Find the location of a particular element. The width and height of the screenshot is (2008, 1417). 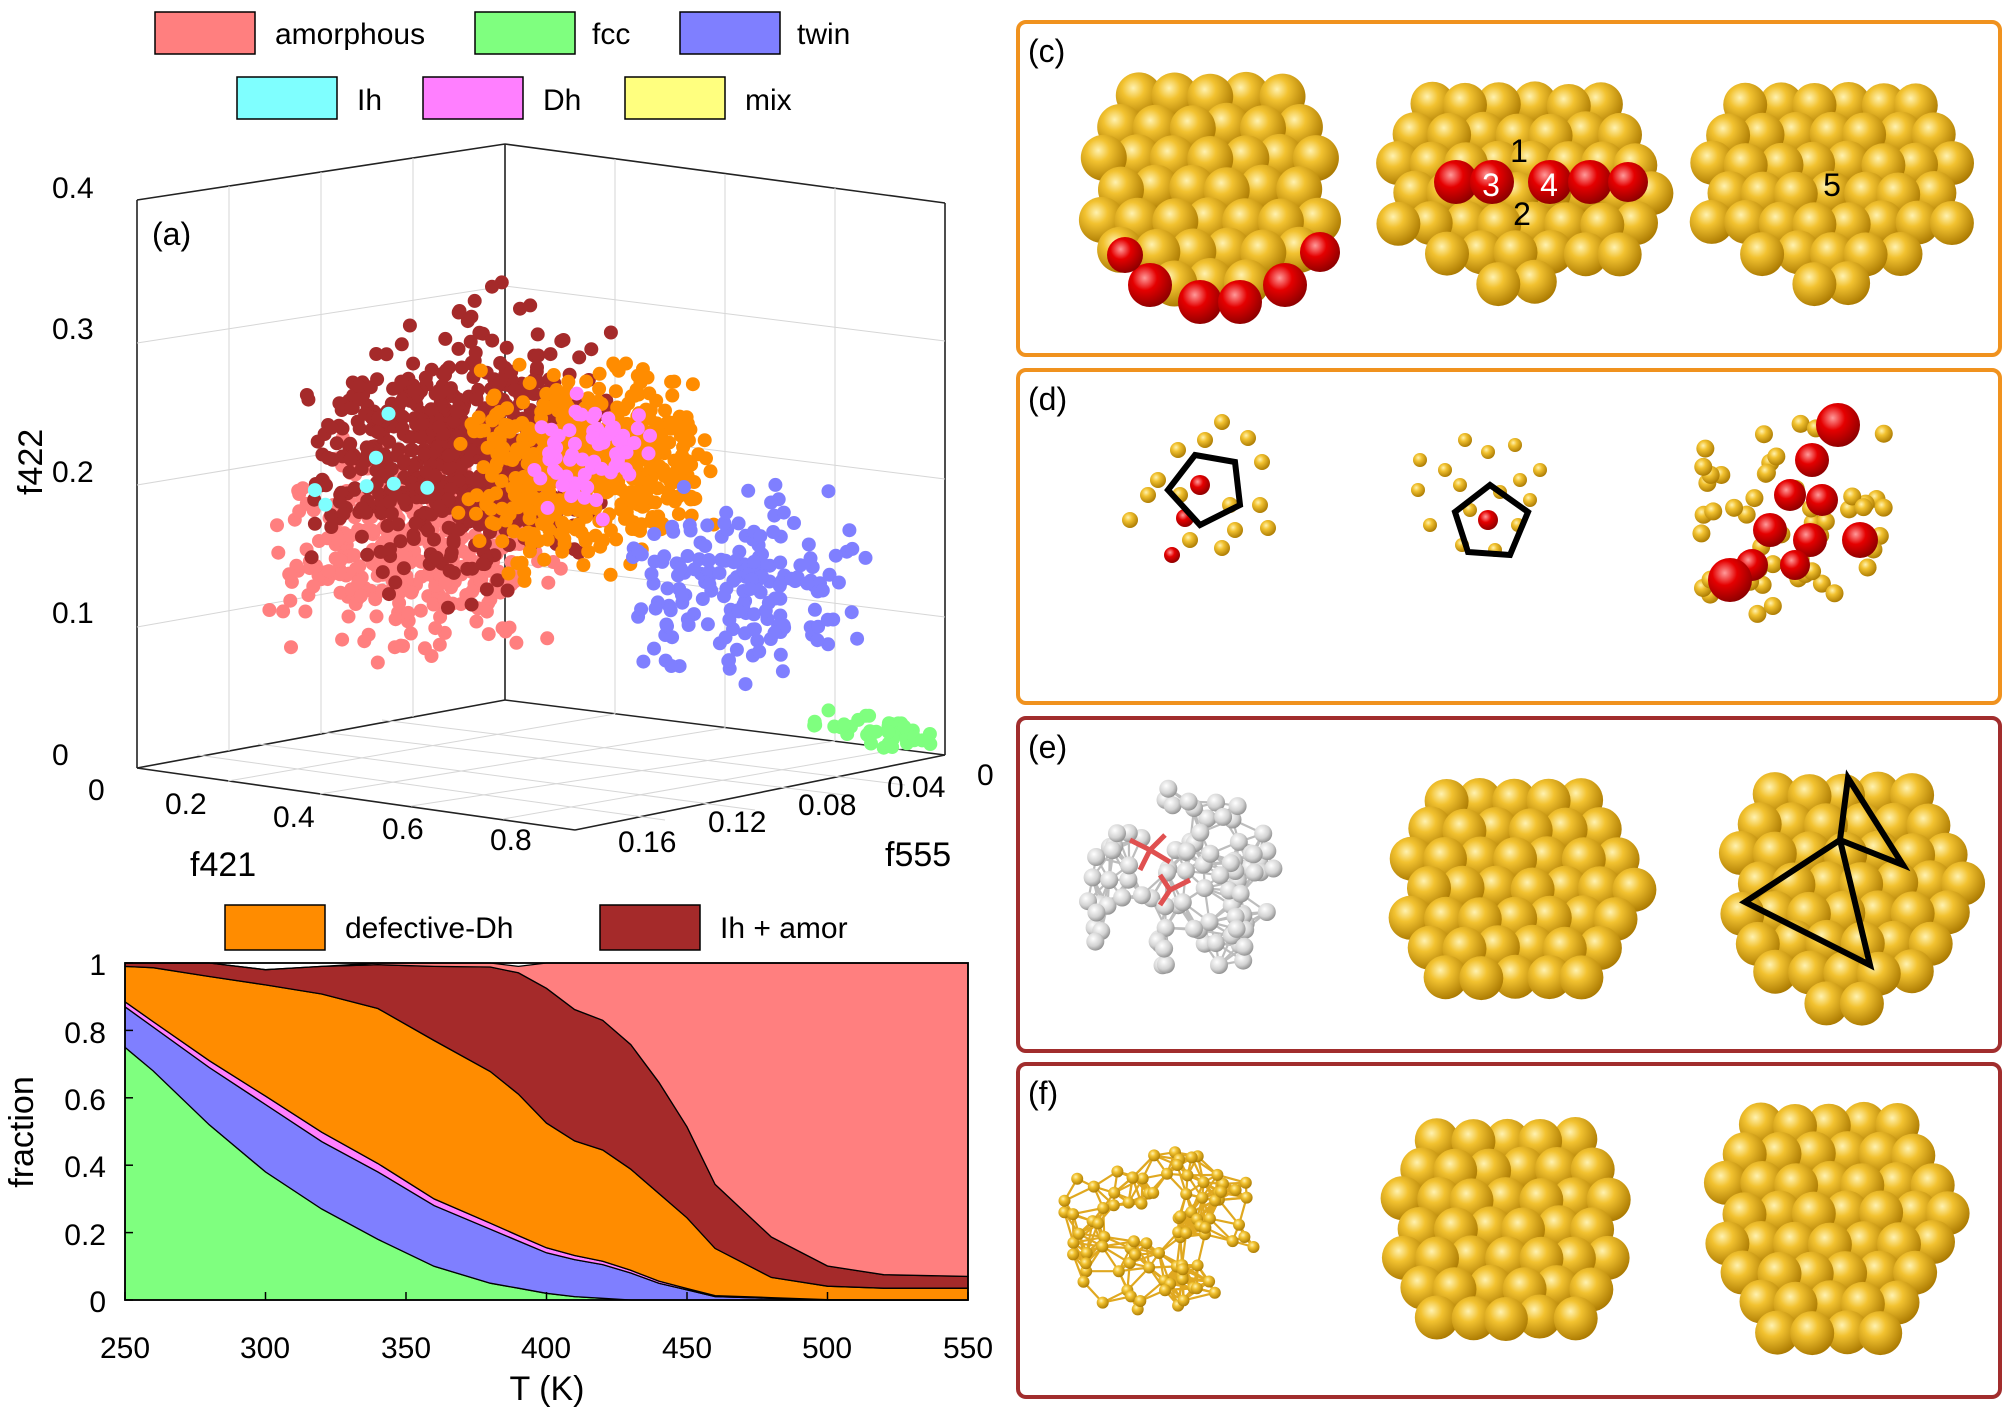

y-tick-label: 0.2 is located at coordinates (85, 1235).